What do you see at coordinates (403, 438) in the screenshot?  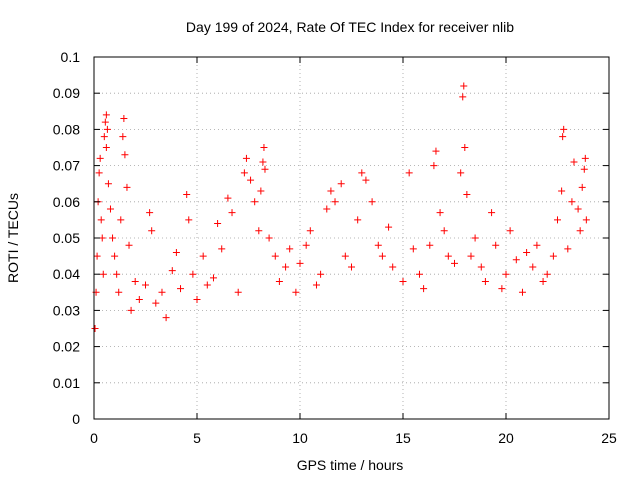 I see `x-tick-label: 15` at bounding box center [403, 438].